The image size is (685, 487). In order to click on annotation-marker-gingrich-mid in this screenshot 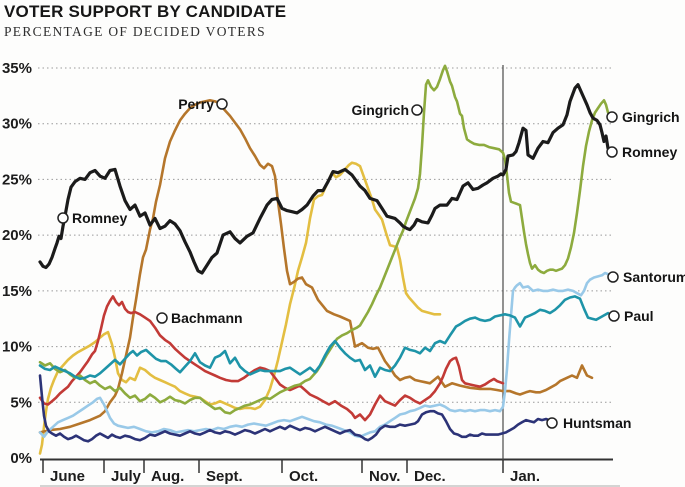, I will do `click(417, 110)`.